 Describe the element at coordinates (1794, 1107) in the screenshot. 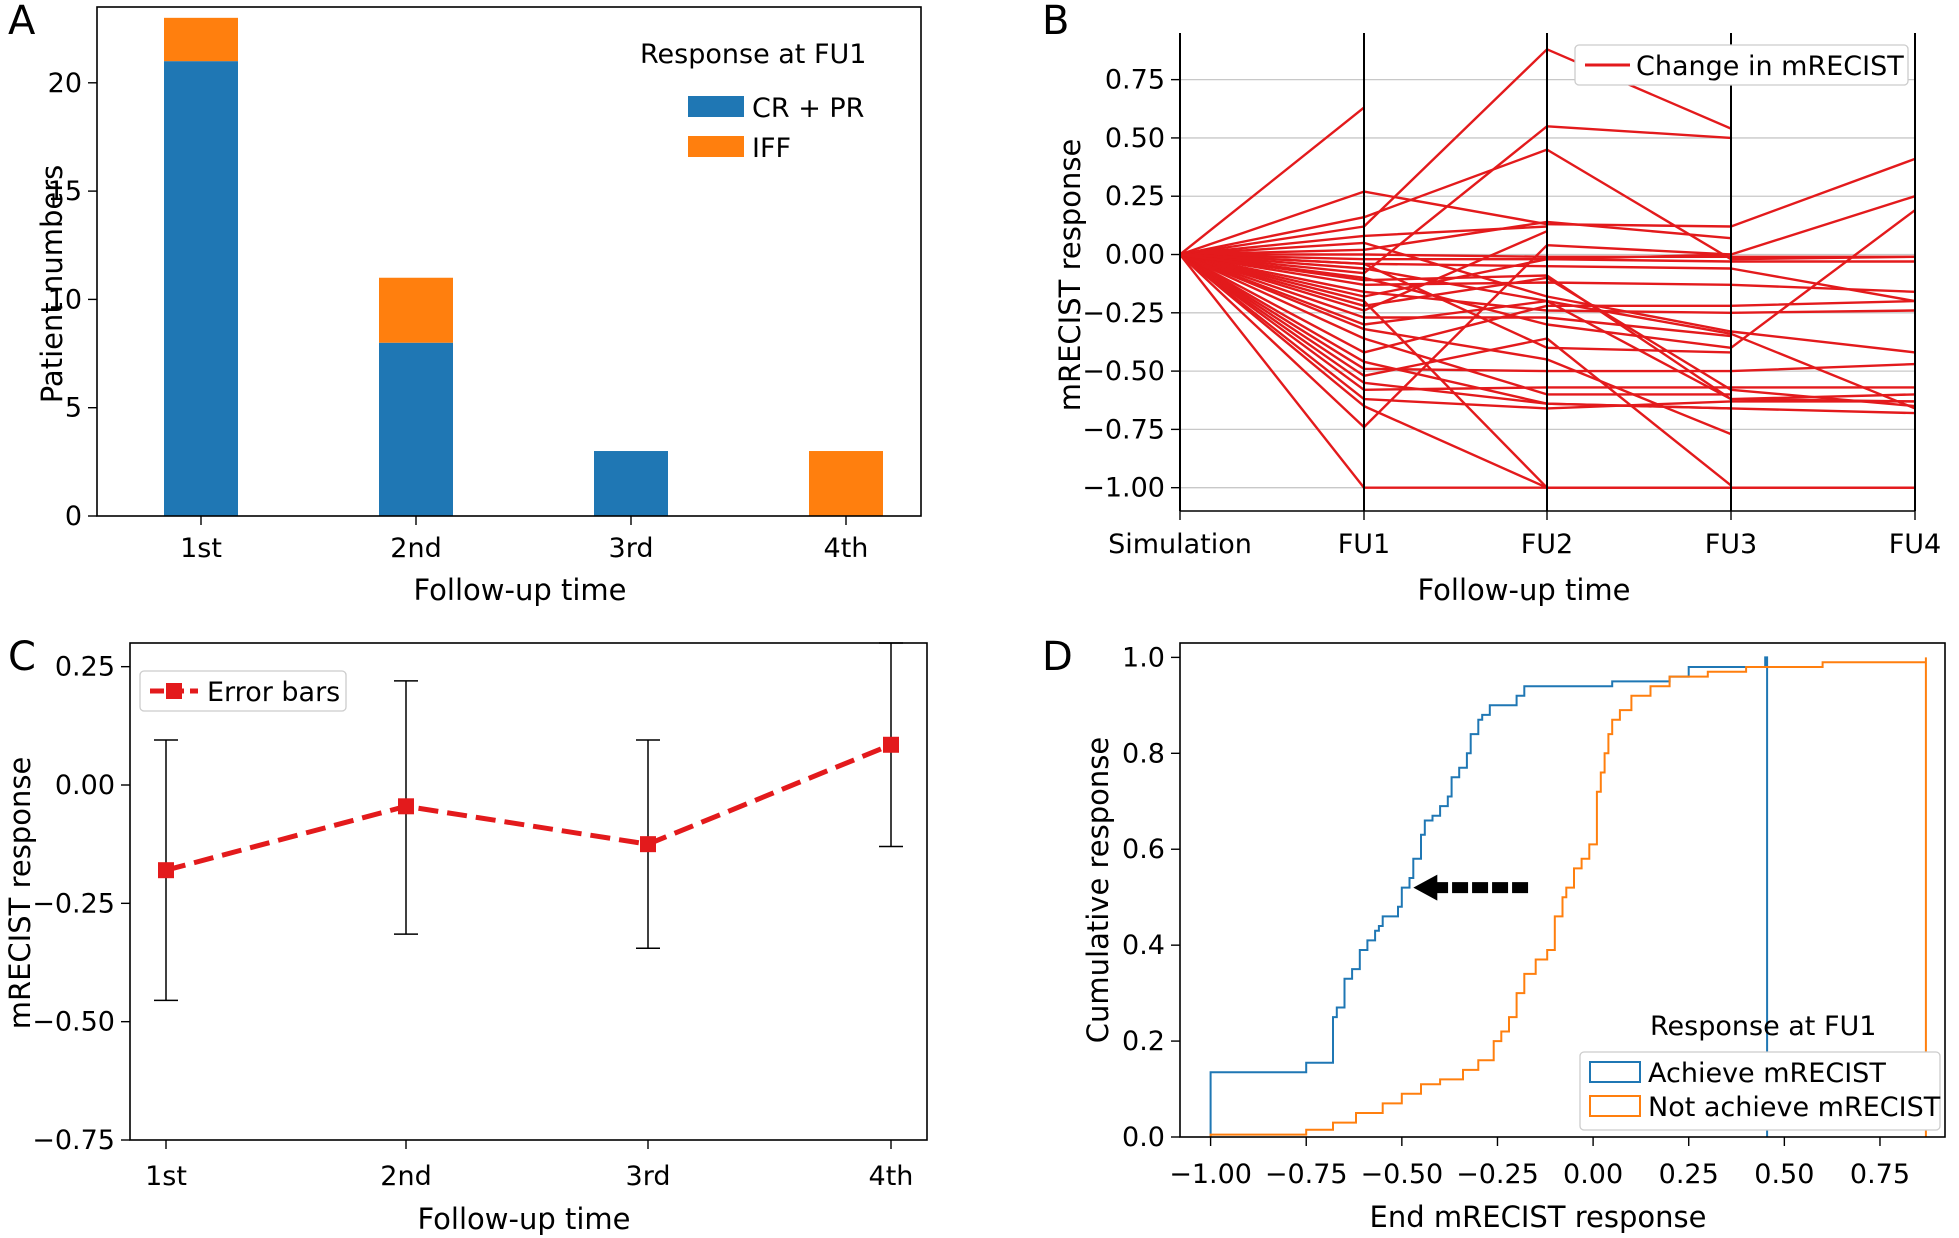

I see `legend-label: Not achieve mRECIST` at that location.